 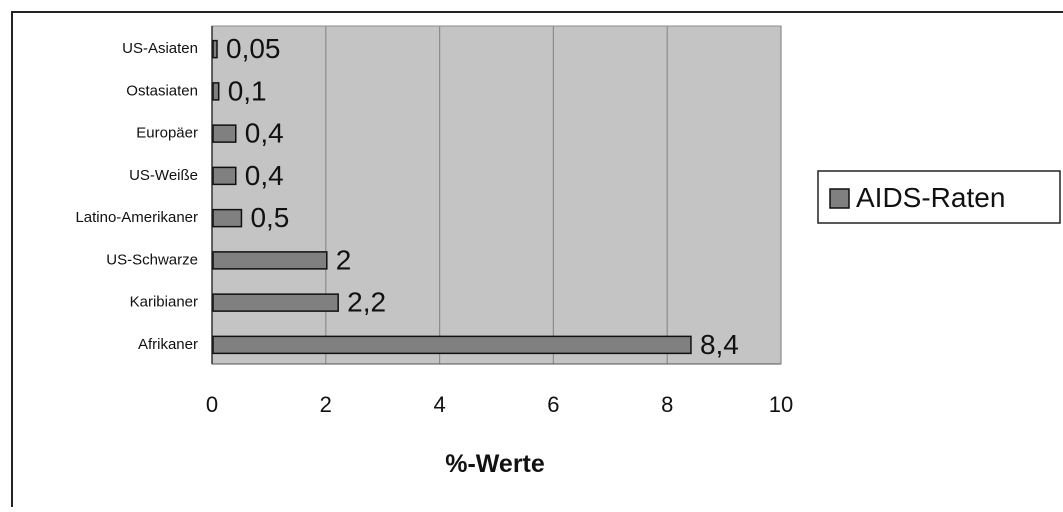 I want to click on data-label: 2, so click(x=344, y=259).